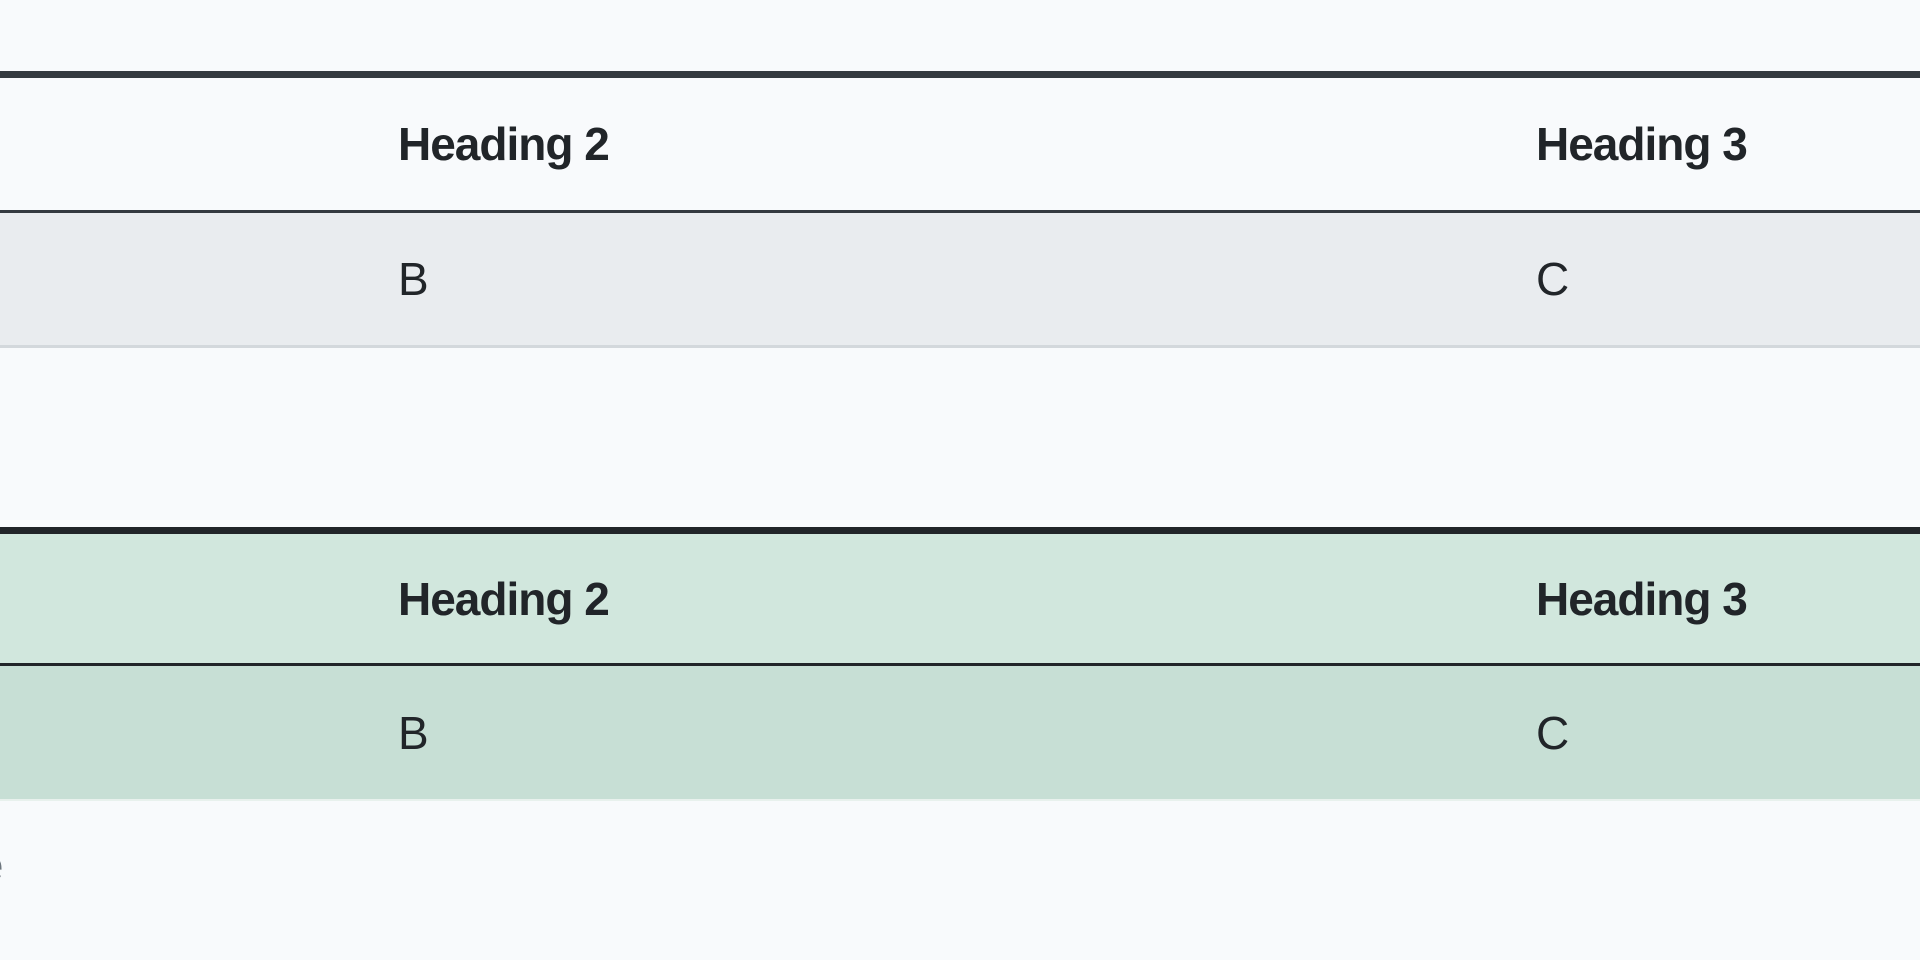  Describe the element at coordinates (2, 865) in the screenshot. I see `caption-fragment: e` at that location.